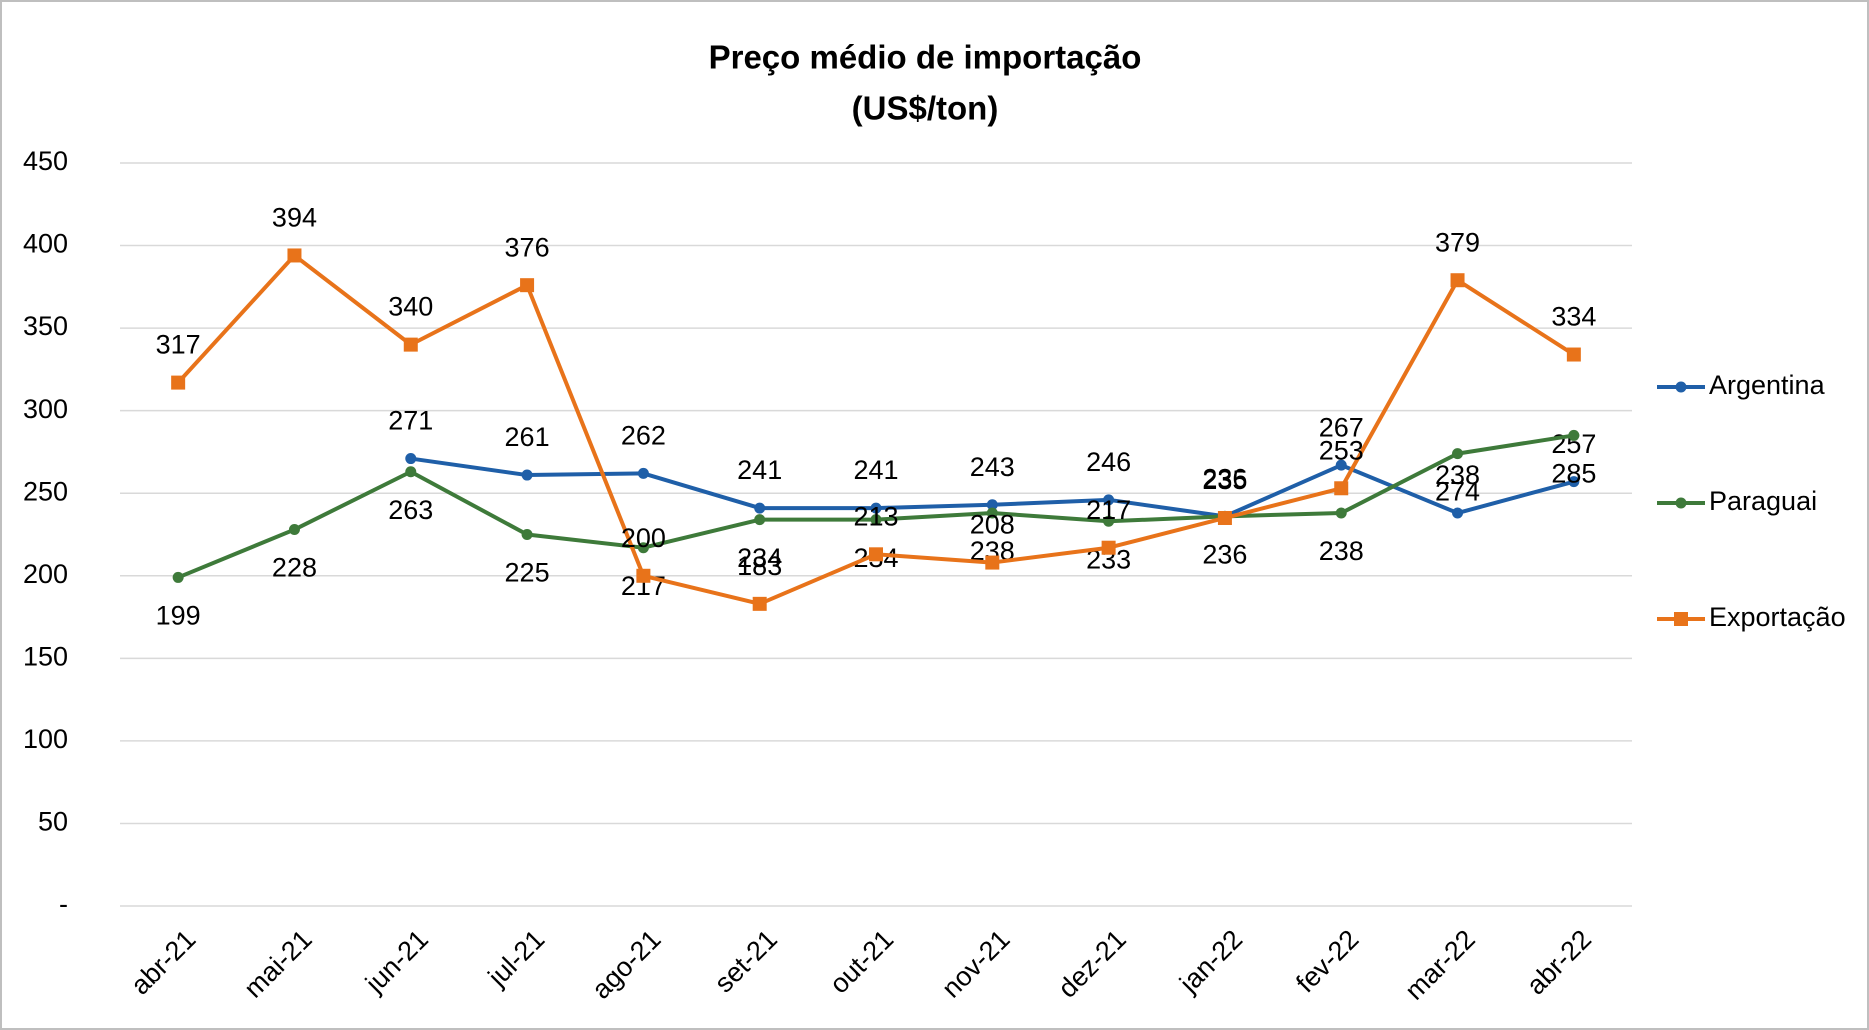 This screenshot has height=1030, width=1869. Describe the element at coordinates (45, 739) in the screenshot. I see `y-tick-label: 100` at that location.